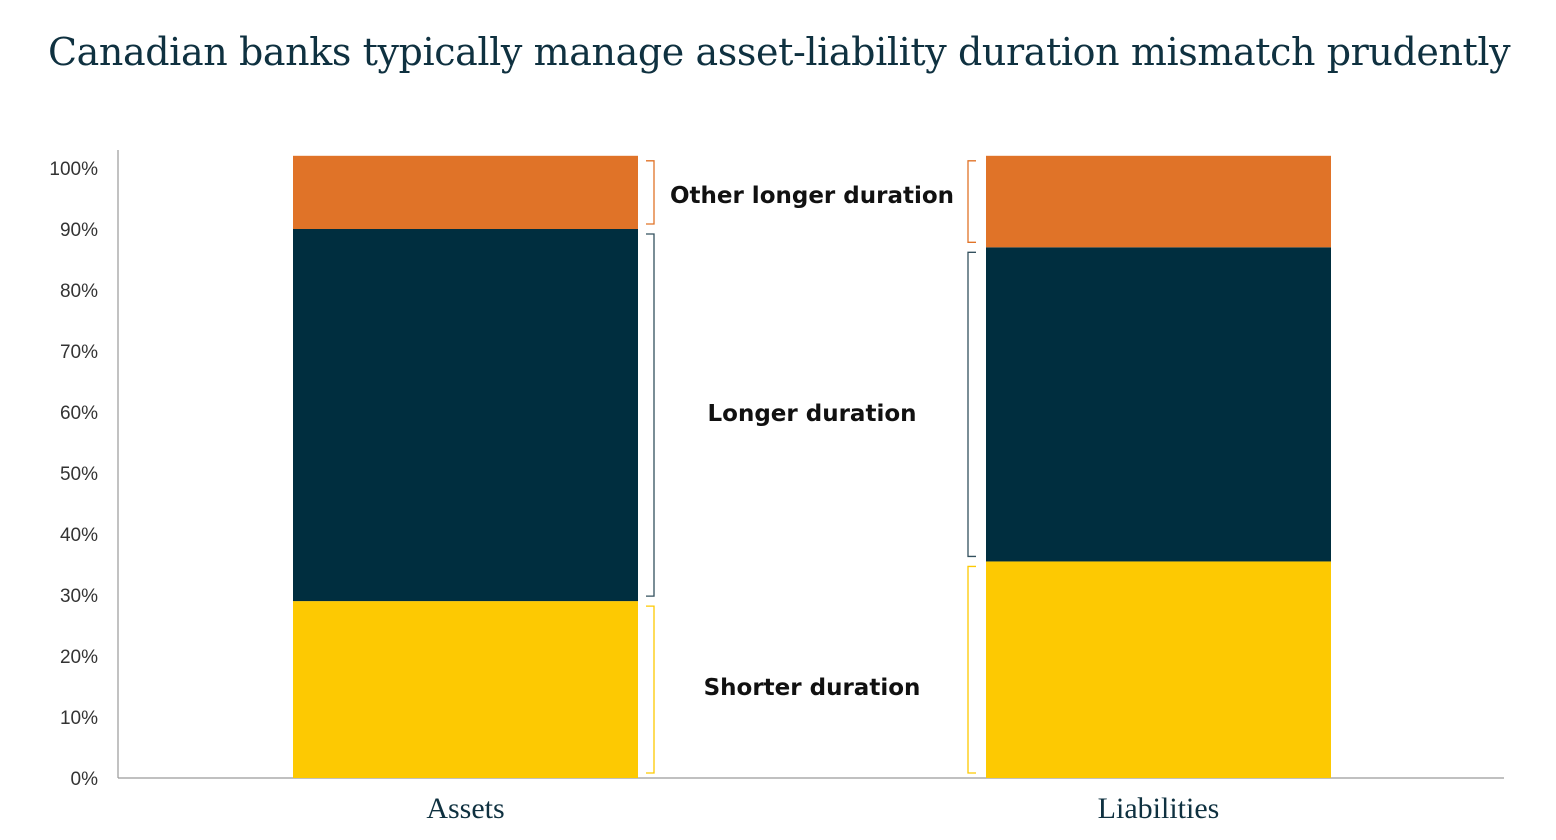 The image size is (1556, 840). What do you see at coordinates (79, 718) in the screenshot?
I see `y-tick-label: 10%` at bounding box center [79, 718].